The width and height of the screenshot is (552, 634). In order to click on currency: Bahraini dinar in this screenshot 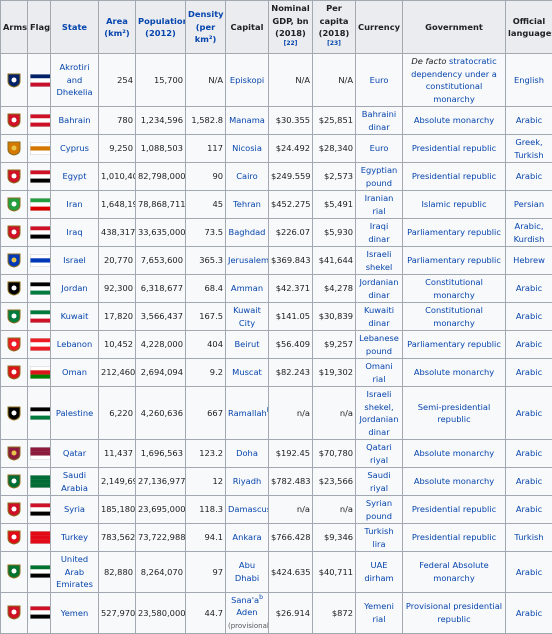, I will do `click(379, 120)`.